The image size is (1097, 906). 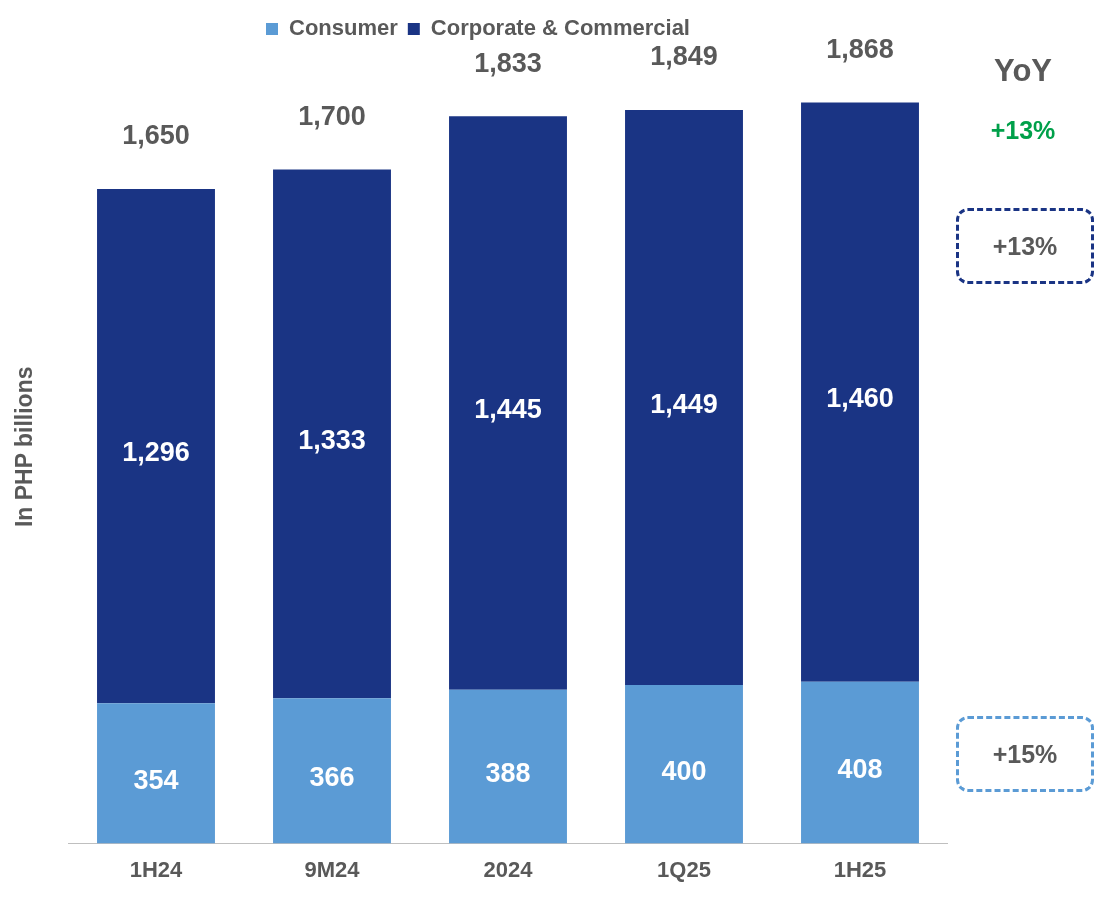 What do you see at coordinates (1025, 754) in the screenshot?
I see `dashed-box: +15%` at bounding box center [1025, 754].